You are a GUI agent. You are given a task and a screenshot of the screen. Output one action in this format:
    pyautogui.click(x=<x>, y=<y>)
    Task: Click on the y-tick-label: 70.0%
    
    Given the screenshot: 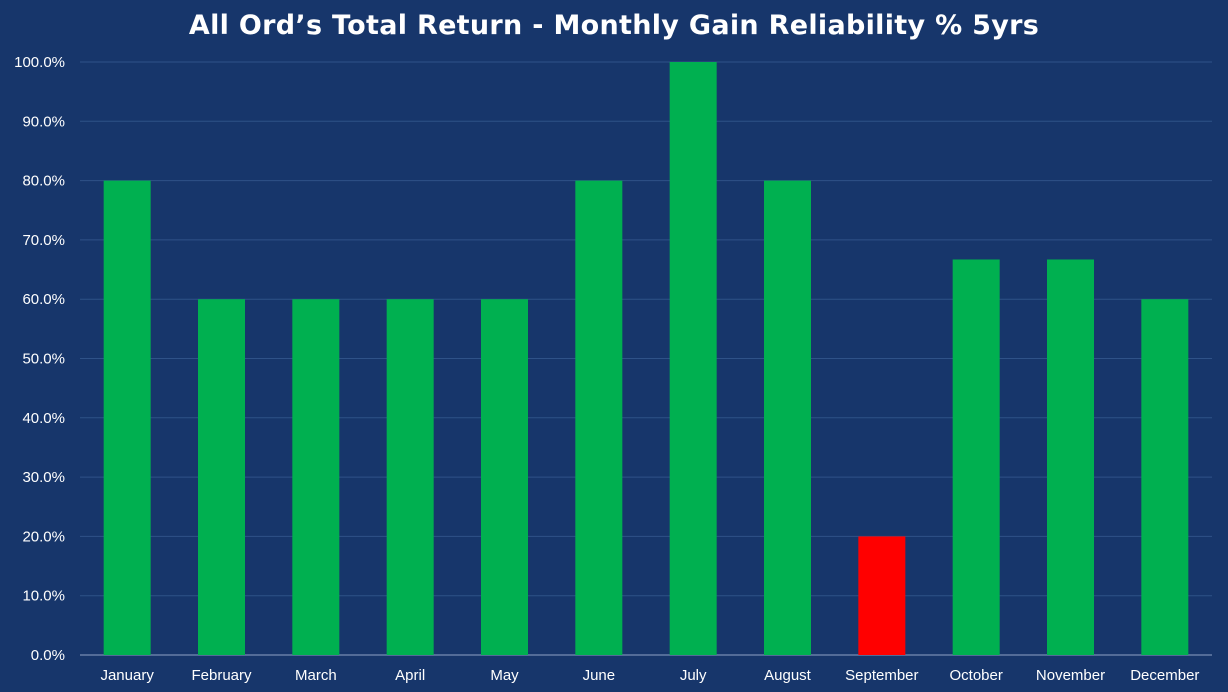 What is the action you would take?
    pyautogui.click(x=43, y=240)
    